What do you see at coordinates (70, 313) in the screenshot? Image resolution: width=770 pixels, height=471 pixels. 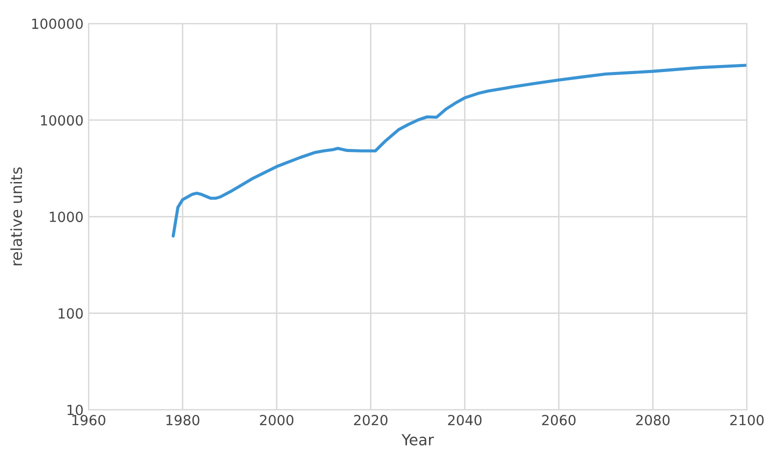 I see `y-tick-label: 100` at bounding box center [70, 313].